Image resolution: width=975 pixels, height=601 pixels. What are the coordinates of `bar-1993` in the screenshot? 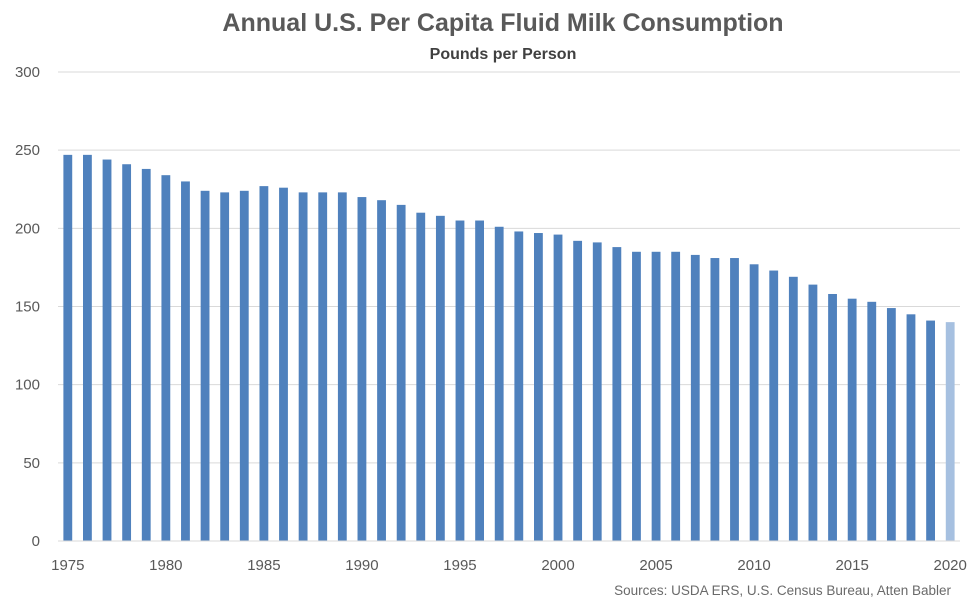 It's located at (421, 376).